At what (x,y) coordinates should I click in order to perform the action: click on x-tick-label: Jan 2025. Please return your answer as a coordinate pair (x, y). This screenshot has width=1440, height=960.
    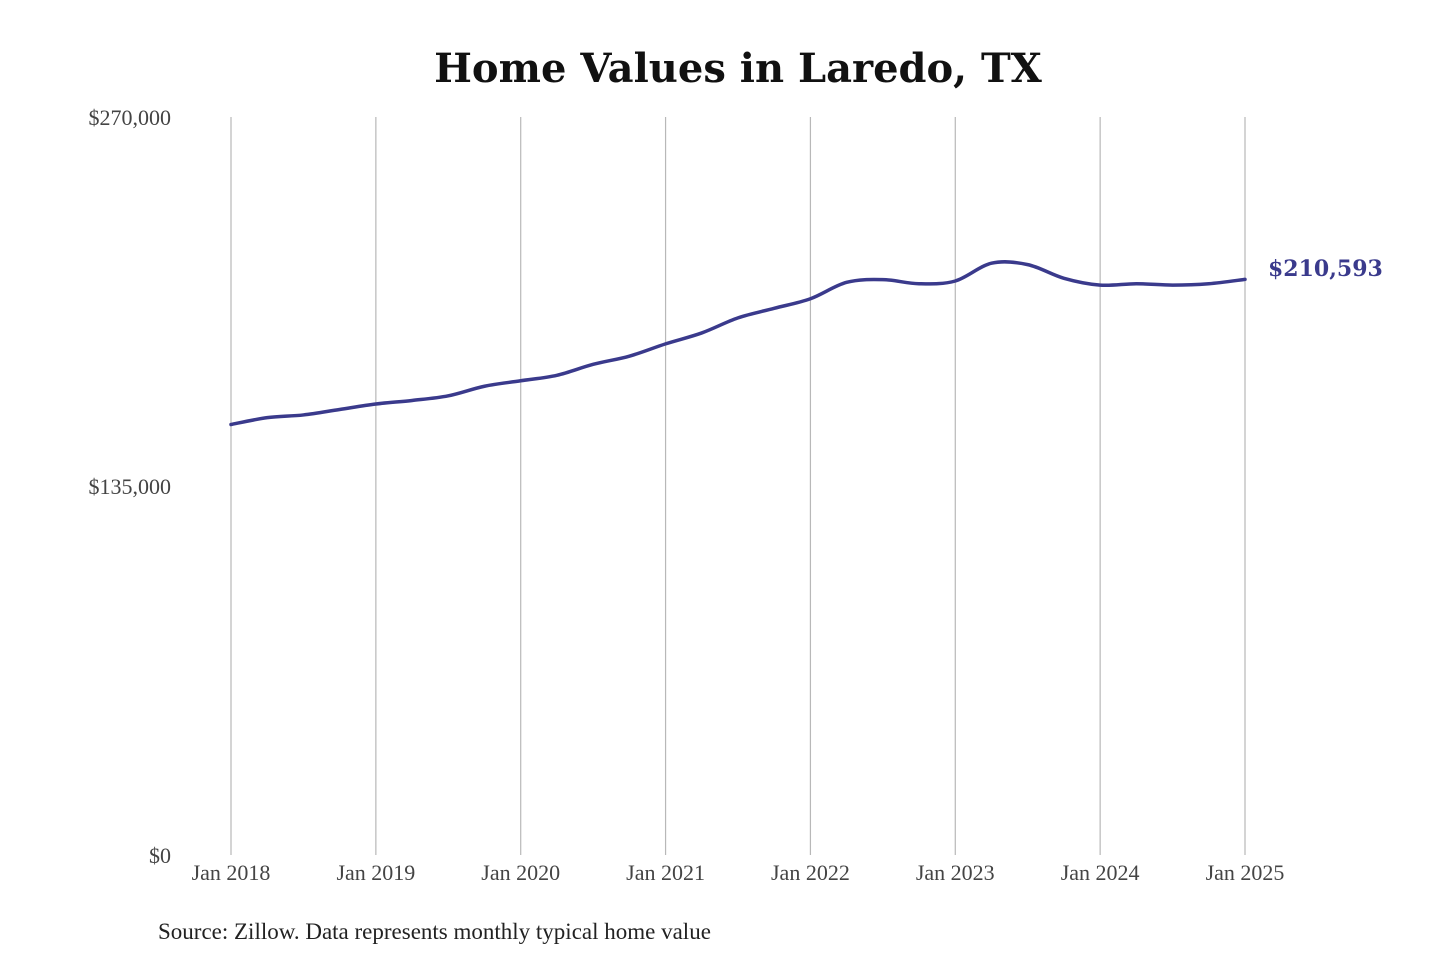
    Looking at the image, I should click on (1245, 872).